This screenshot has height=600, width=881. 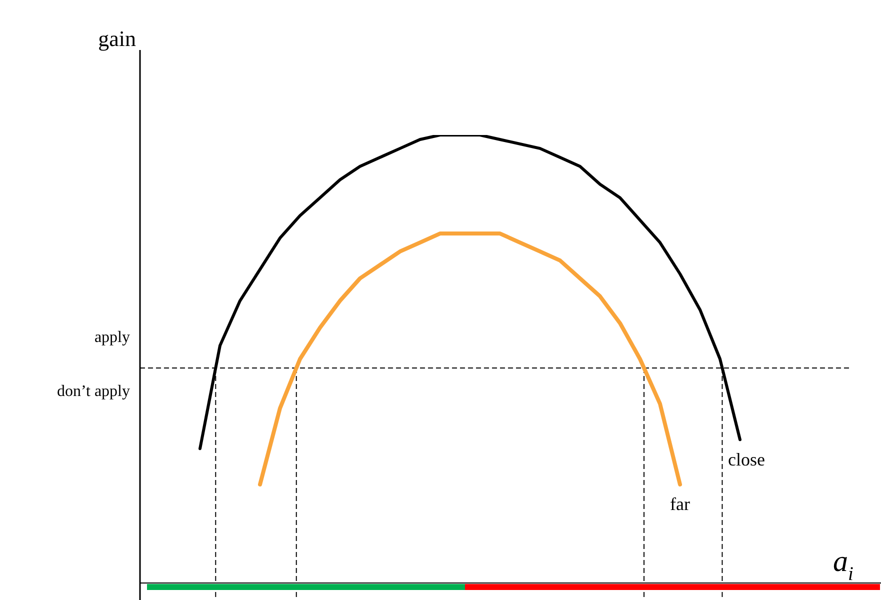 What do you see at coordinates (112, 337) in the screenshot?
I see `text: apply` at bounding box center [112, 337].